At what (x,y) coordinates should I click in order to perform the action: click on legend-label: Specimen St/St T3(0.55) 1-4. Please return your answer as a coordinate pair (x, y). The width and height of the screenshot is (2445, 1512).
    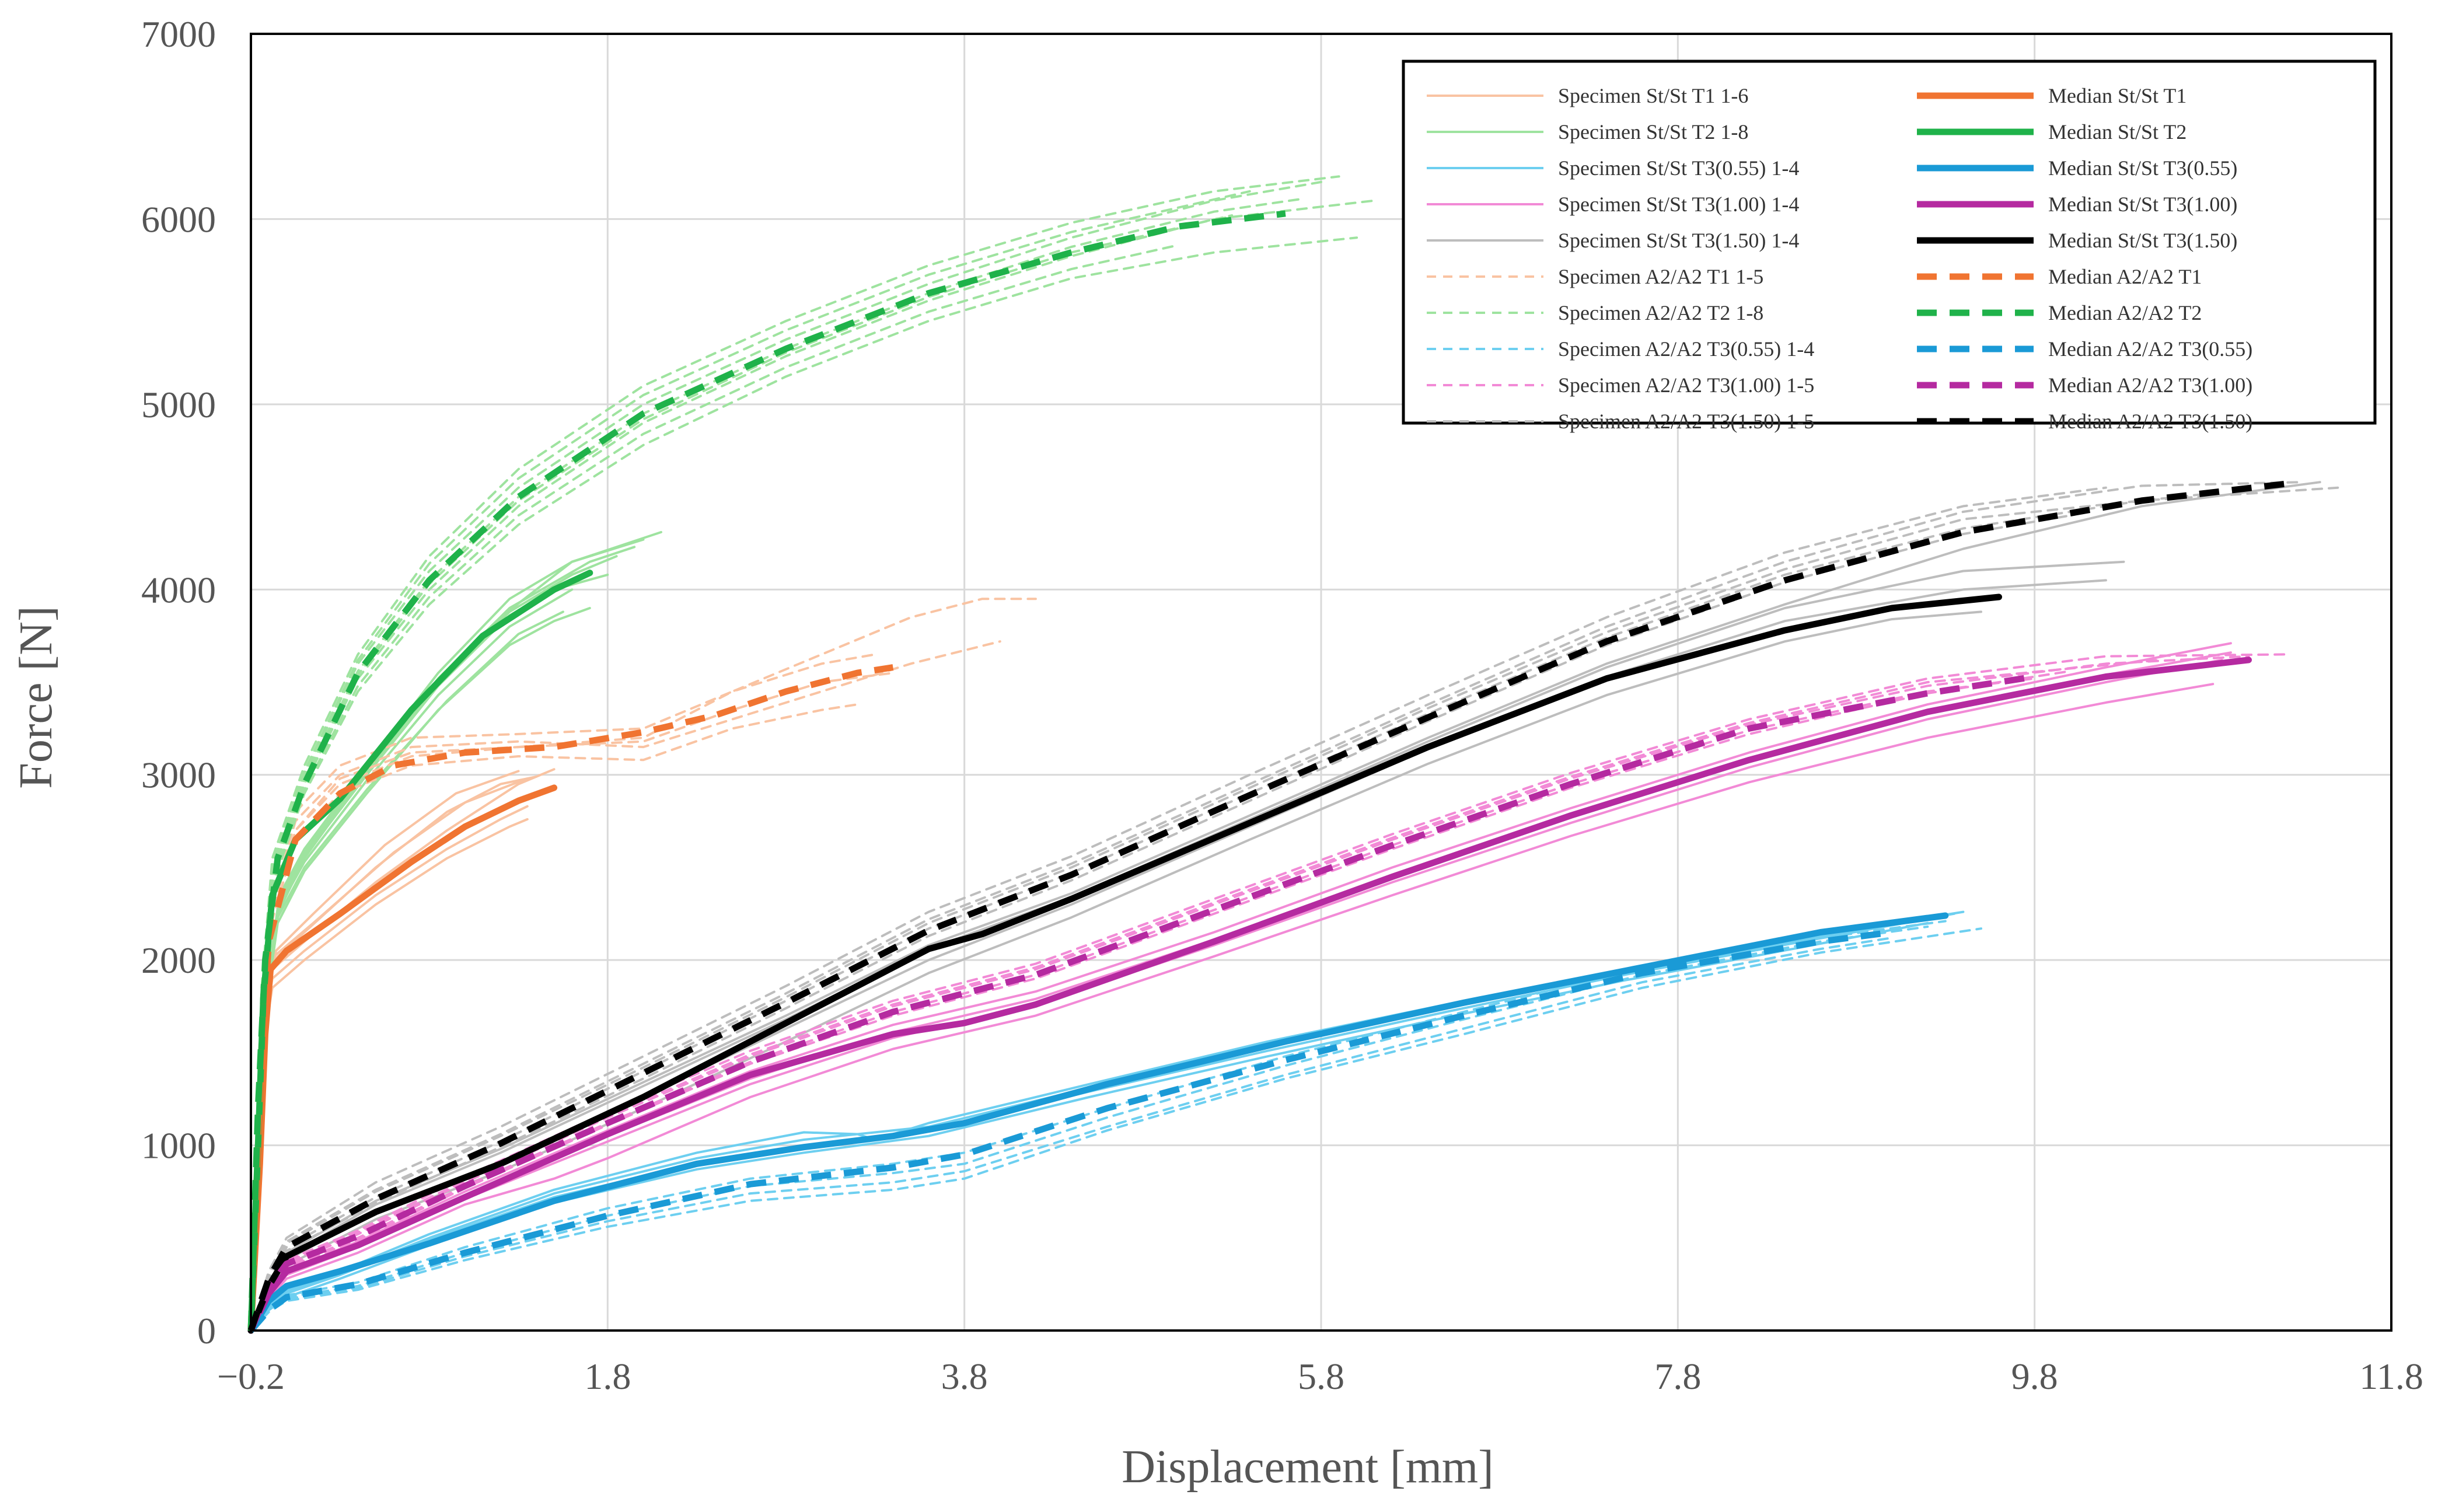
    Looking at the image, I should click on (1678, 168).